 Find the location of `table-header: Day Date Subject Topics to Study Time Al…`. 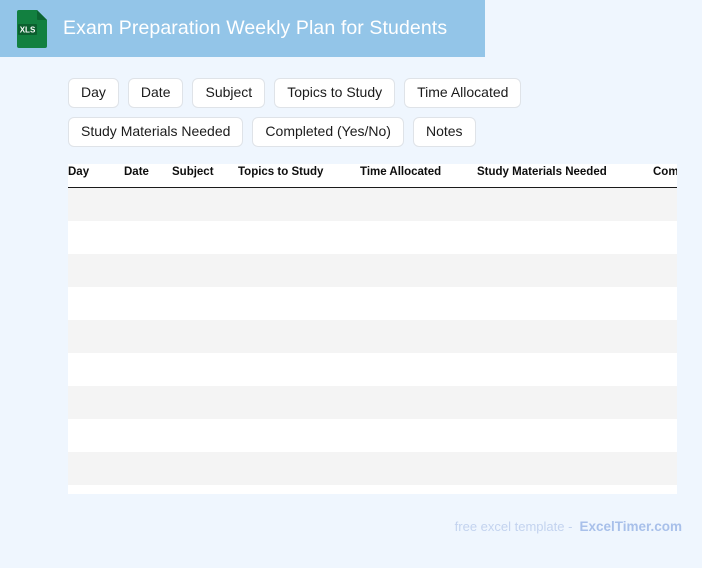

table-header: Day Date Subject Topics to Study Time Al… is located at coordinates (372, 176).